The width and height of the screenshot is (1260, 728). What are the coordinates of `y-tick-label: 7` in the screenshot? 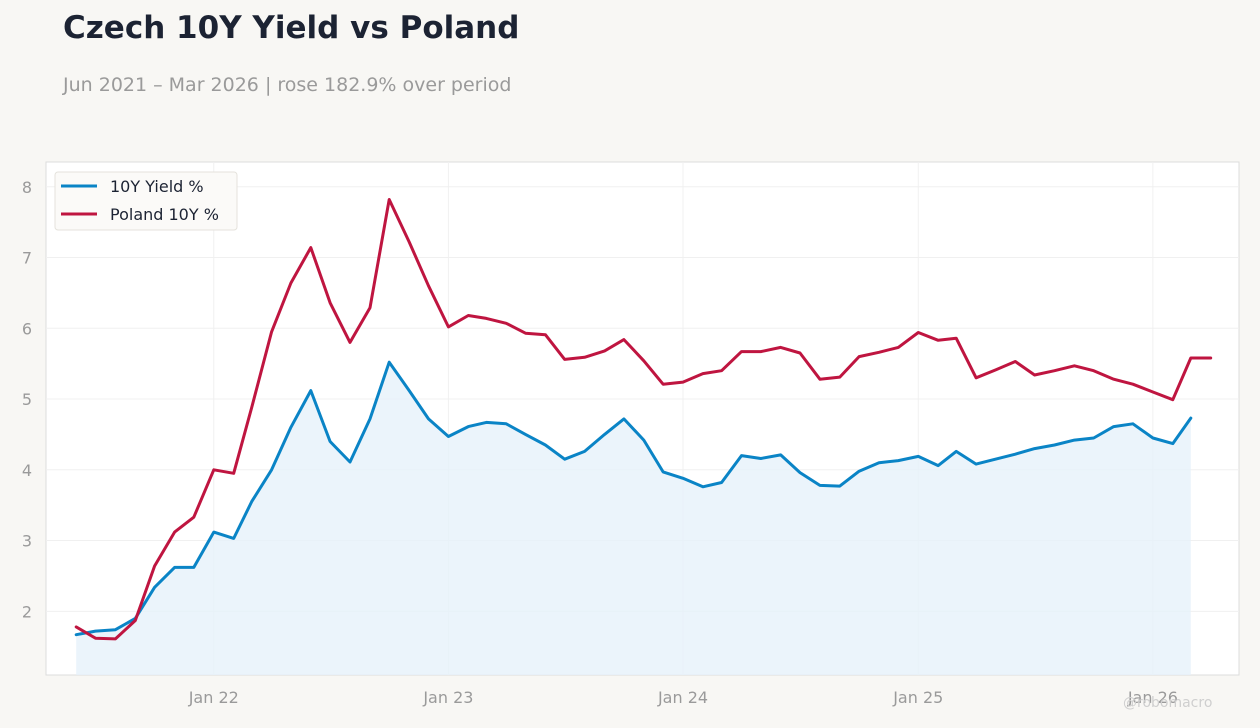 It's located at (27, 258).